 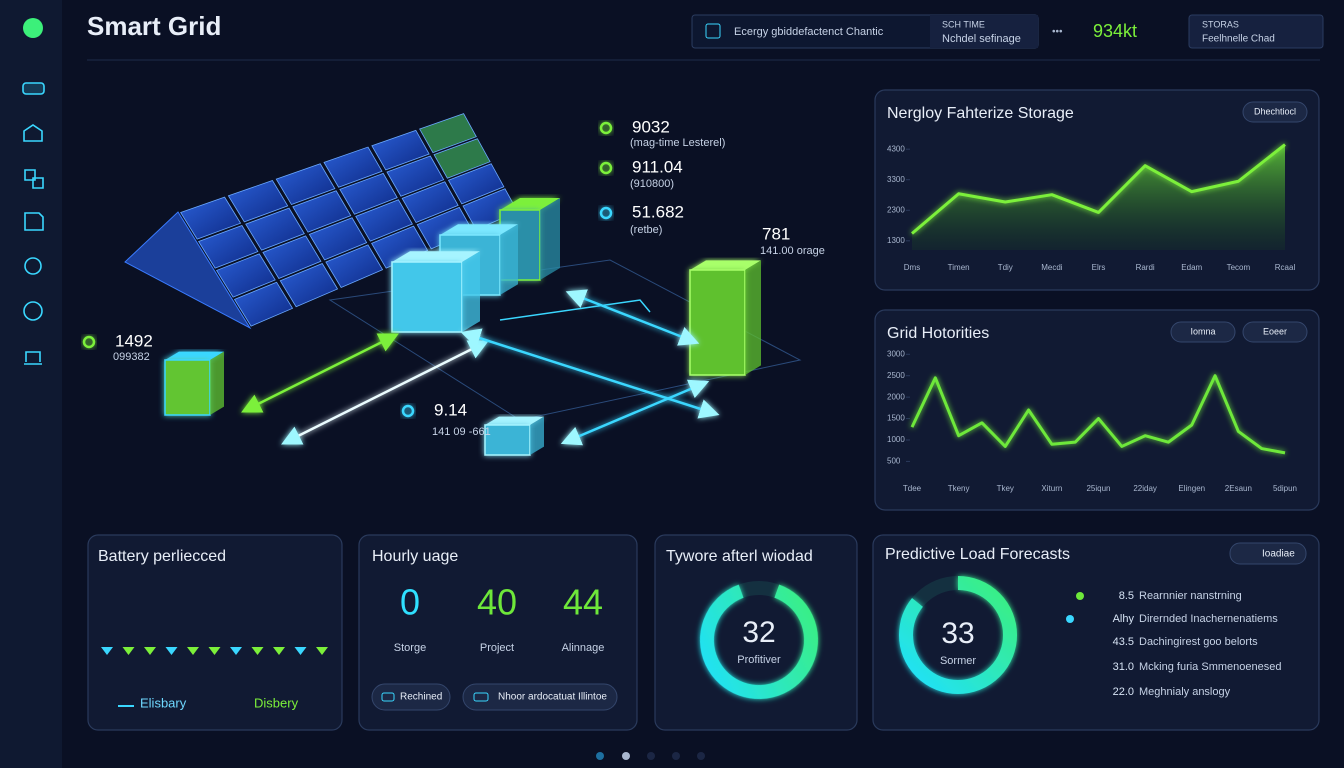 I want to click on x-tick-label: Timen, so click(x=959, y=267).